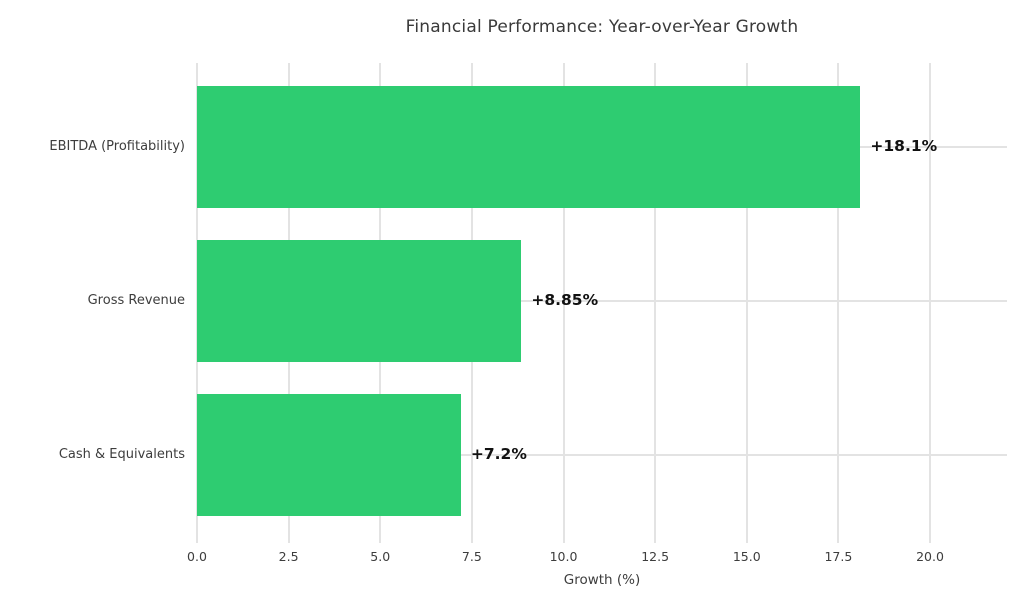 The height and width of the screenshot is (614, 1024). What do you see at coordinates (655, 556) in the screenshot?
I see `x-tick-label: 12.5` at bounding box center [655, 556].